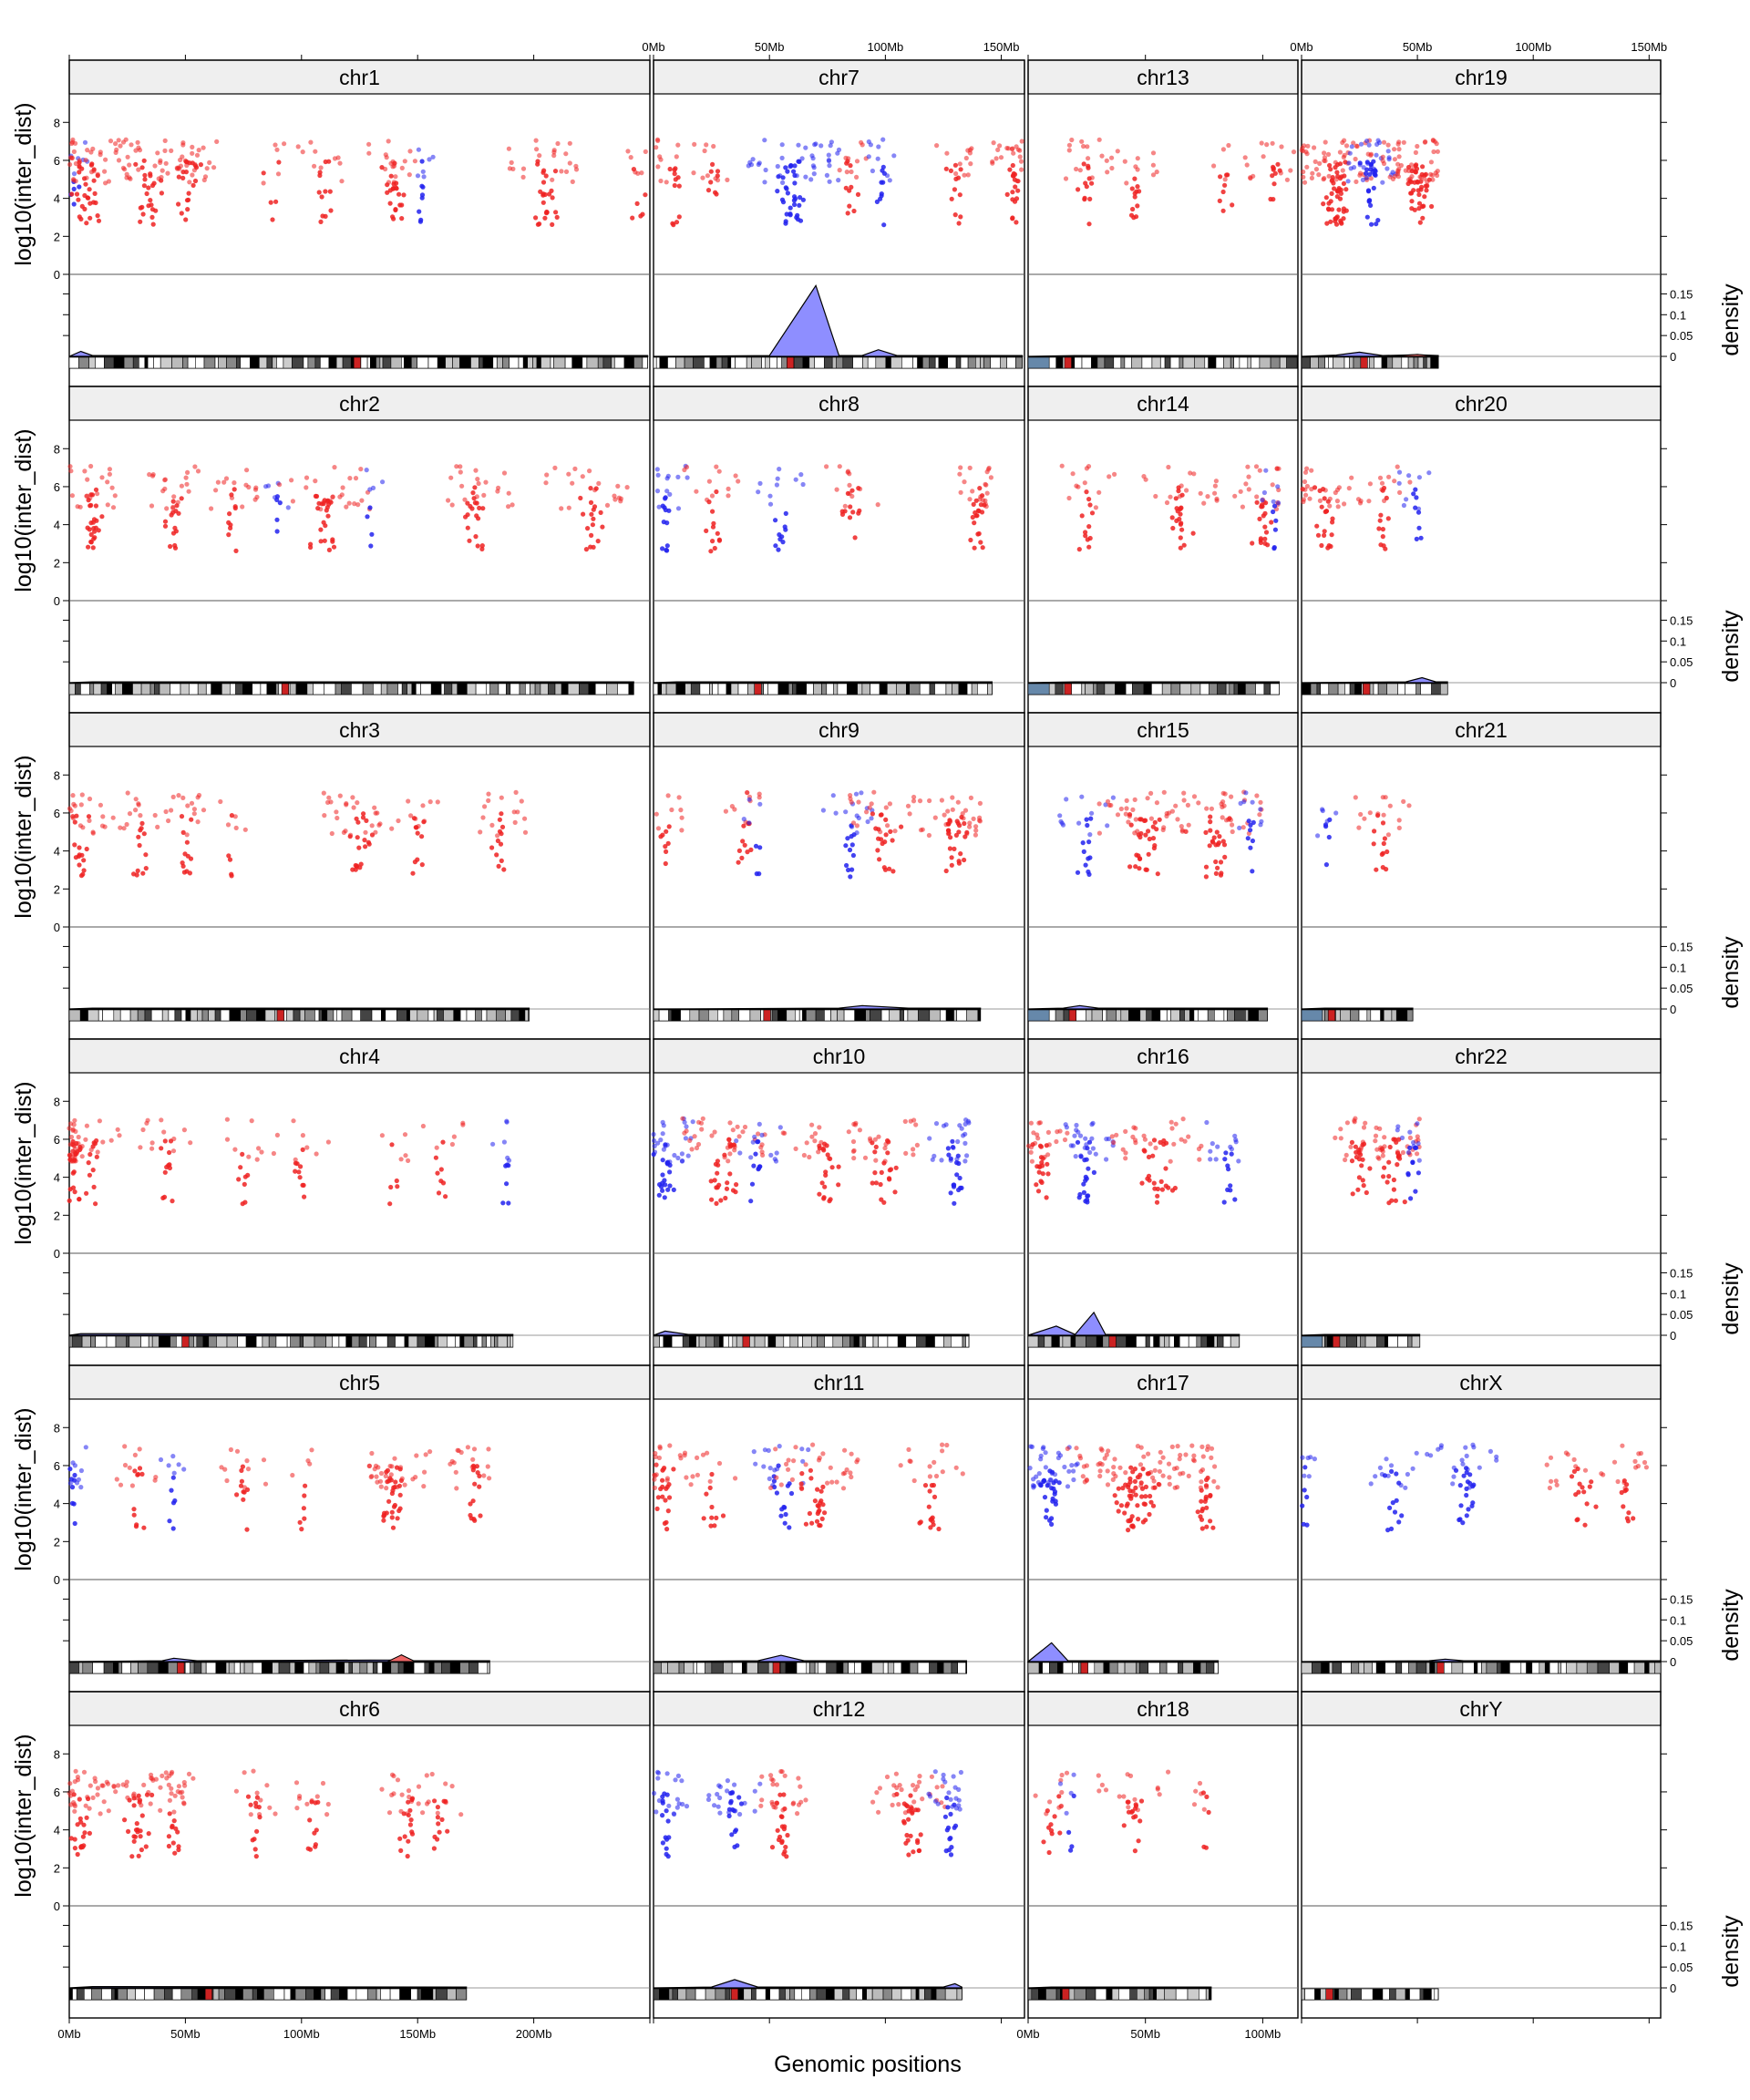 This screenshot has width=1750, height=2100. Describe the element at coordinates (812, 1161) in the screenshot. I see `scatter-points` at that location.